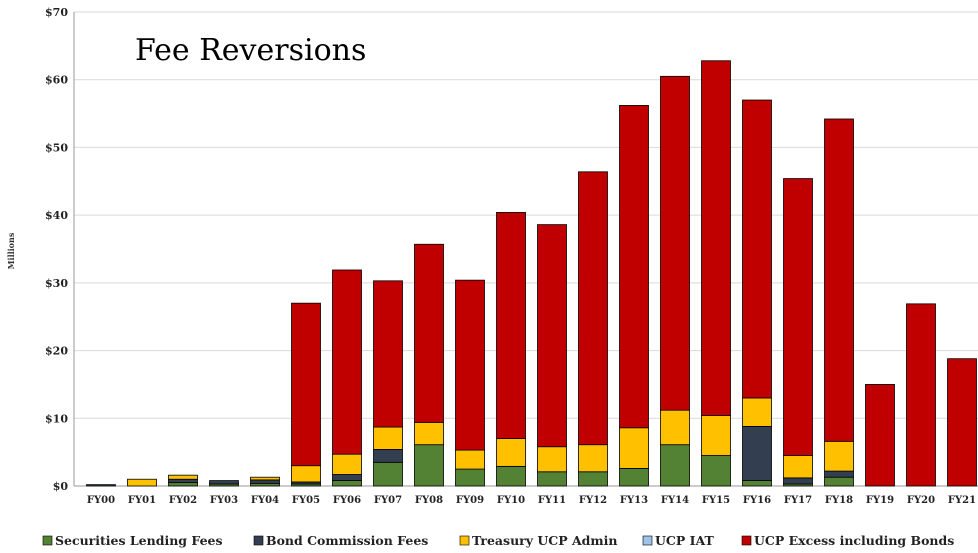 This screenshot has width=978, height=553. What do you see at coordinates (880, 500) in the screenshot?
I see `x-tick-label: FY19` at bounding box center [880, 500].